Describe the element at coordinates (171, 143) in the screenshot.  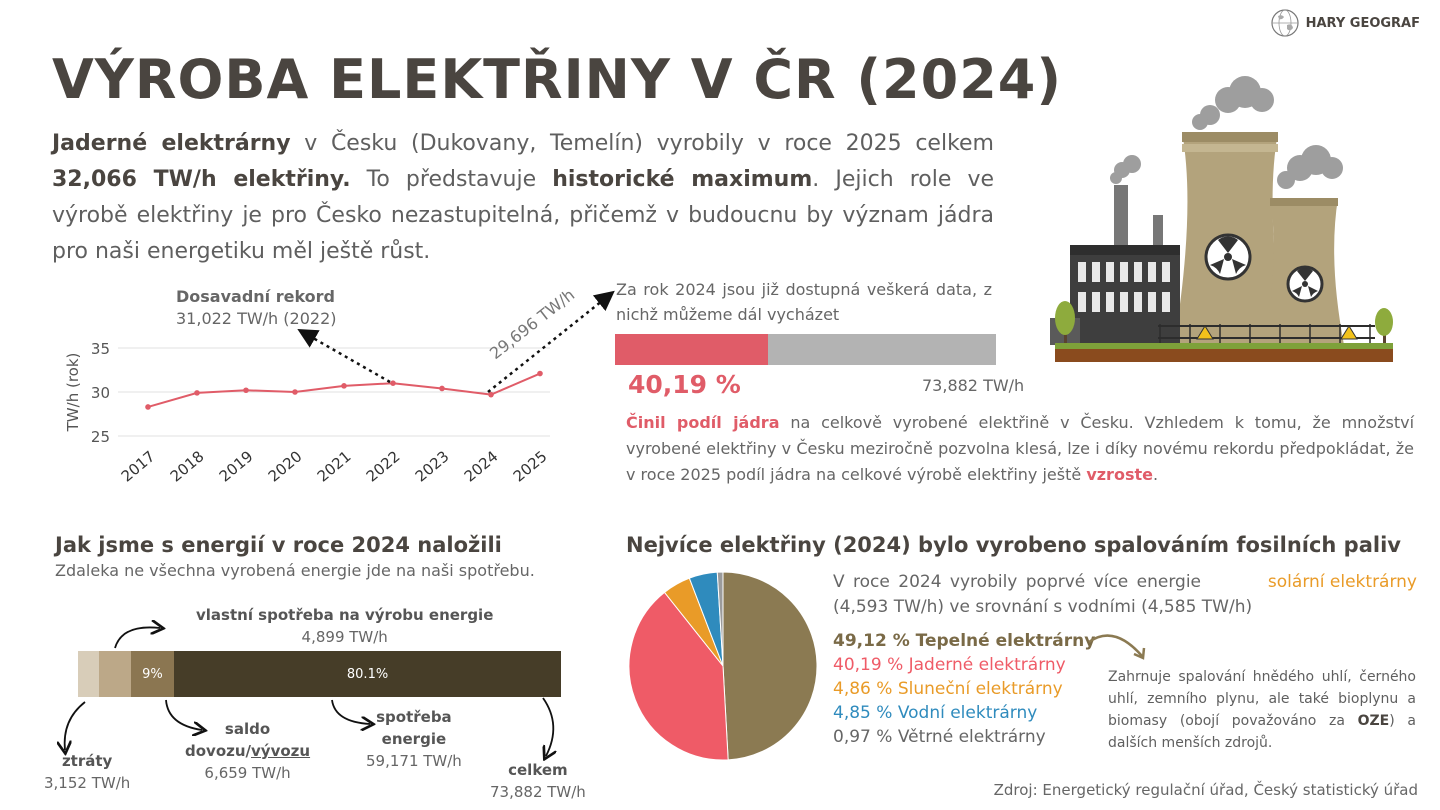
I see `intro-bold-1: Jaderné elektrárny` at that location.